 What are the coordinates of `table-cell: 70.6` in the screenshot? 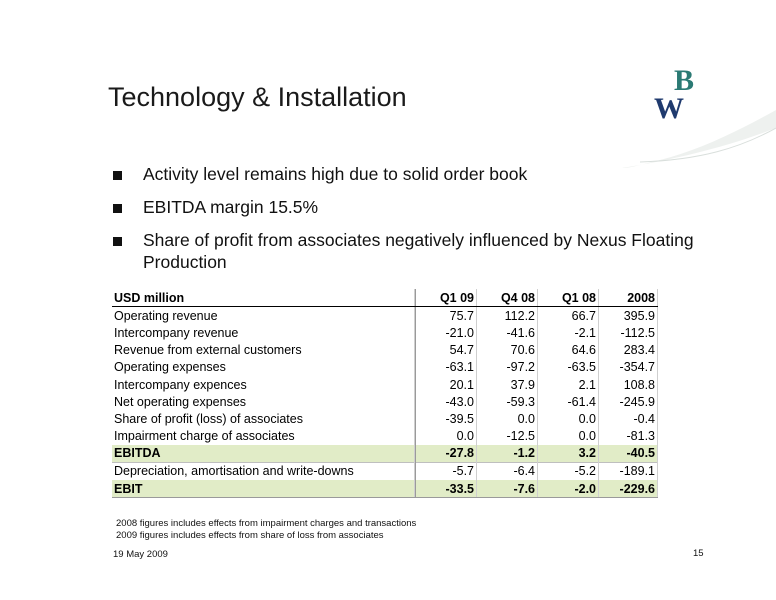 It's located at (507, 350).